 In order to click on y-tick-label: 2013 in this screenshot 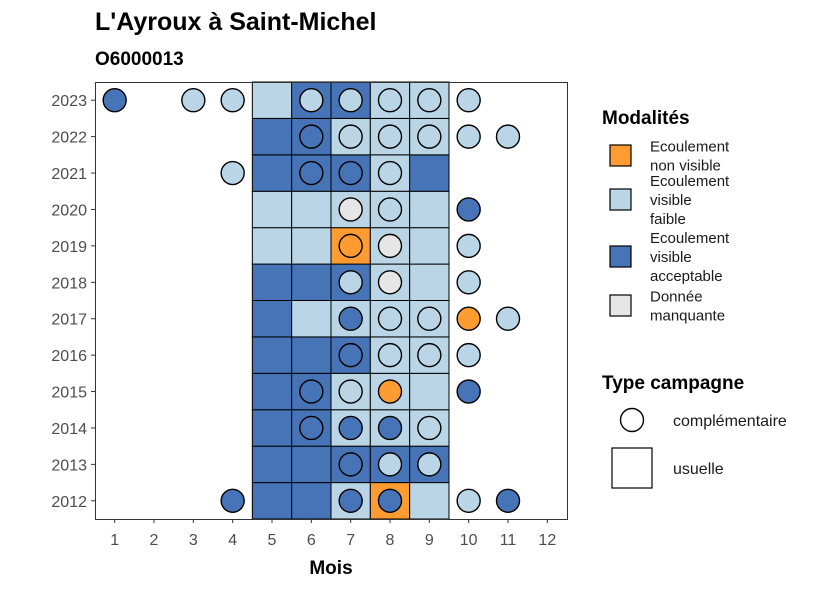, I will do `click(69, 465)`.